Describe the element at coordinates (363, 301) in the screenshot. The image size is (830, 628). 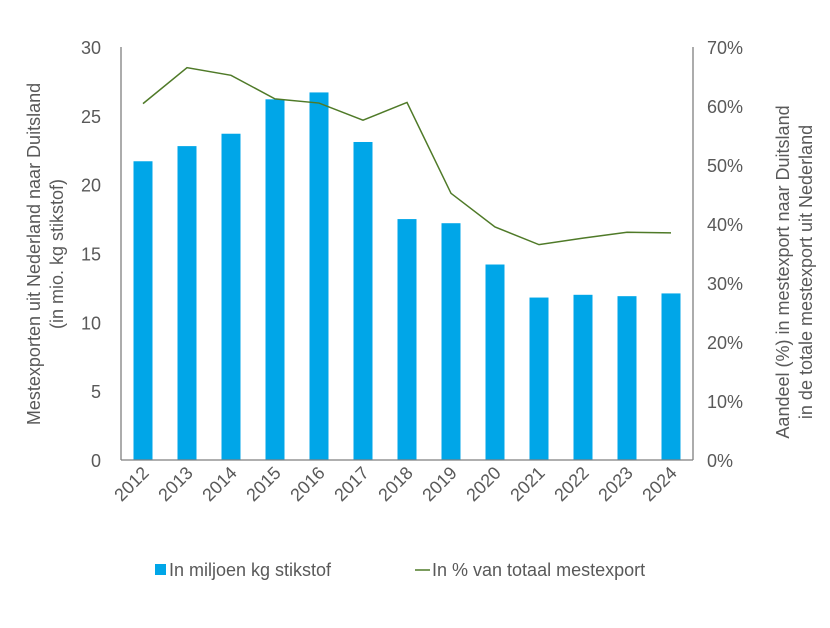
I see `bar-2017` at that location.